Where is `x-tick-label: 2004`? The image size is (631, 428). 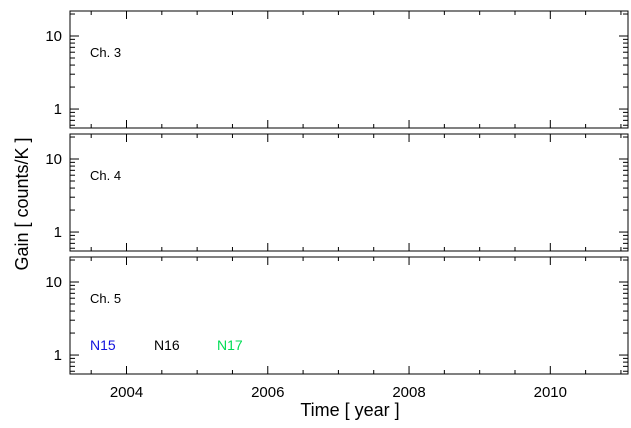 x-tick-label: 2004 is located at coordinates (126, 392).